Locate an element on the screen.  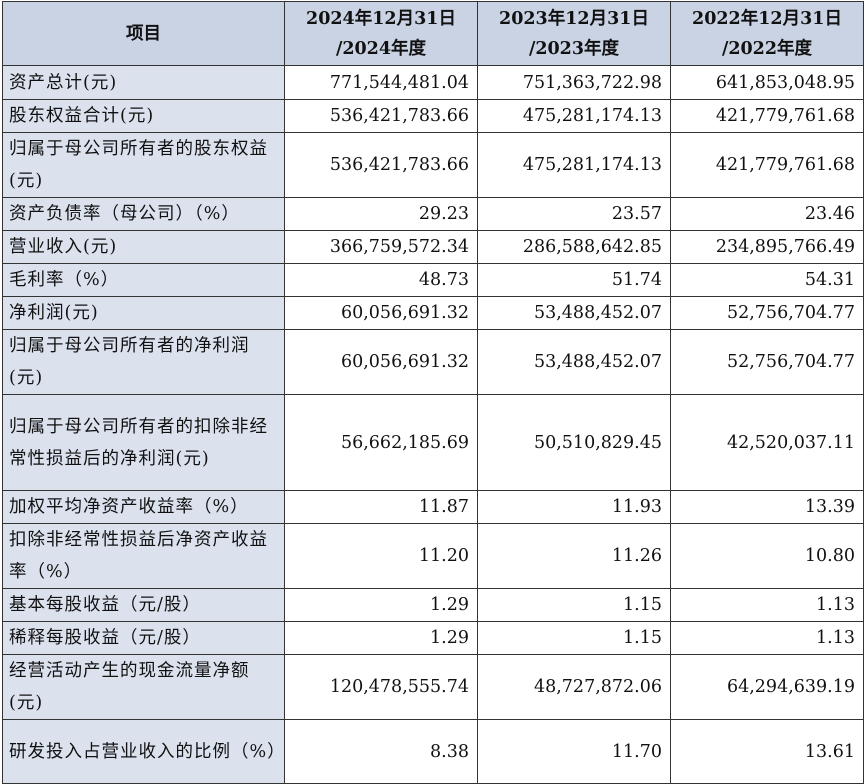
row-label: 加权平均净资产收益率（%） is located at coordinates (143, 507).